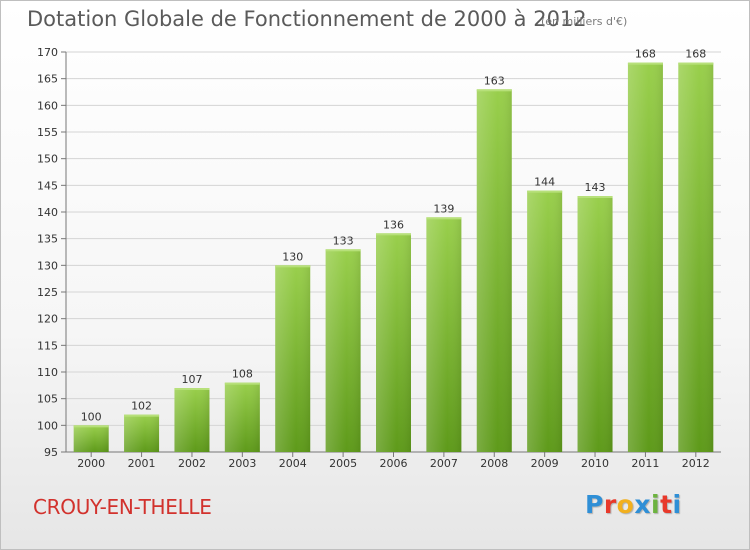  What do you see at coordinates (47, 52) in the screenshot?
I see `y-tick-label: 170` at bounding box center [47, 52].